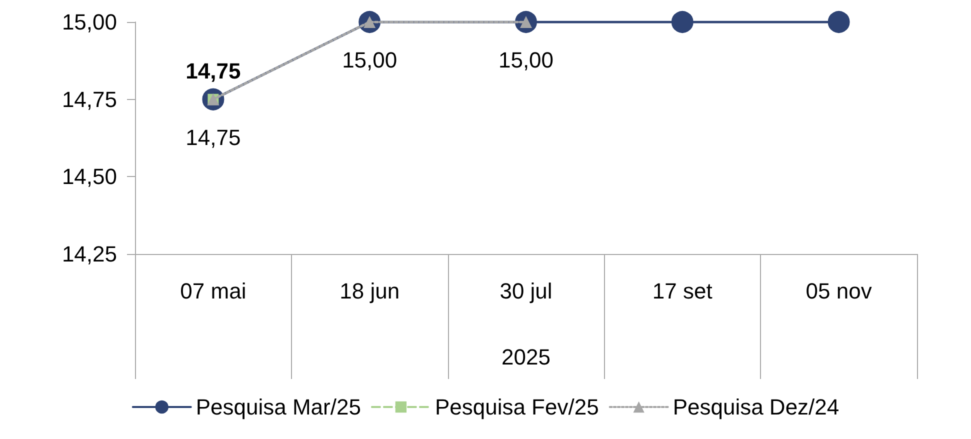  Describe the element at coordinates (526, 291) in the screenshot. I see `x-tick-label: 30 jul` at that location.